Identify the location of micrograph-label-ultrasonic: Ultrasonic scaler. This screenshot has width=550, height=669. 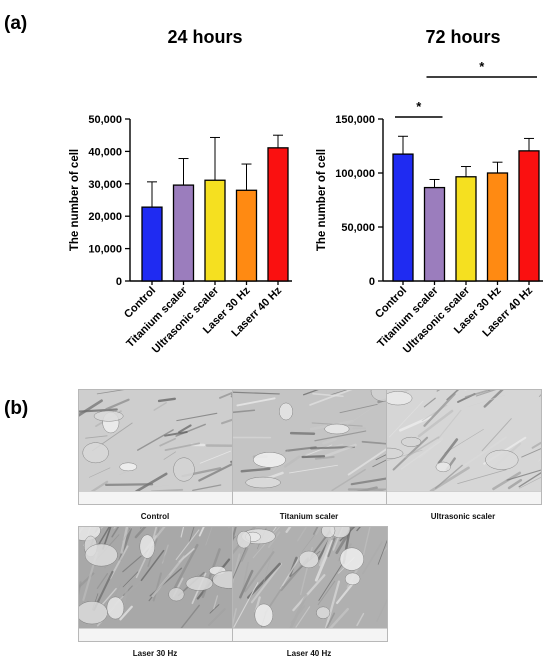
(463, 516).